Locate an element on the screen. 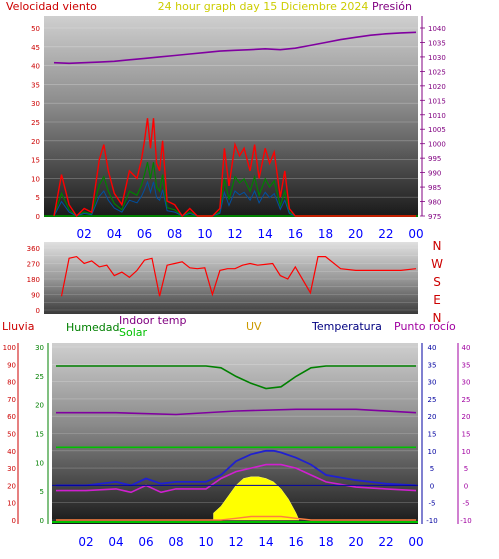  dewpoint-axis-tick: 25 is located at coordinates (466, 400).